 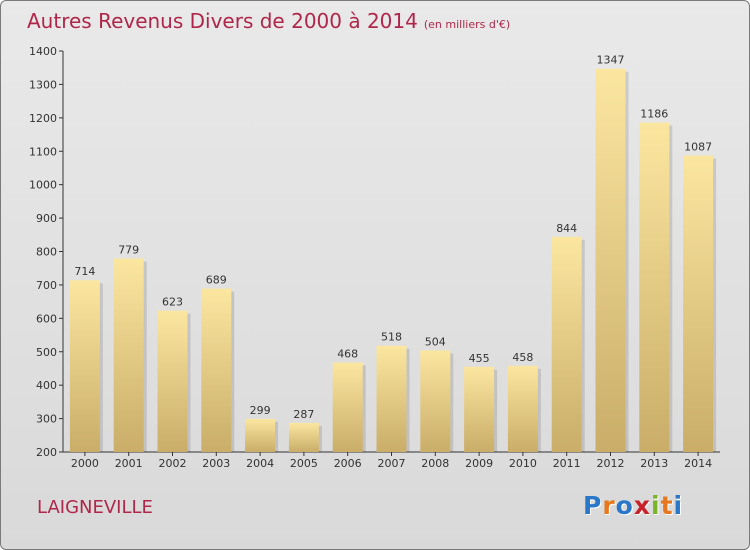 What do you see at coordinates (303, 414) in the screenshot?
I see `data-label: 287` at bounding box center [303, 414].